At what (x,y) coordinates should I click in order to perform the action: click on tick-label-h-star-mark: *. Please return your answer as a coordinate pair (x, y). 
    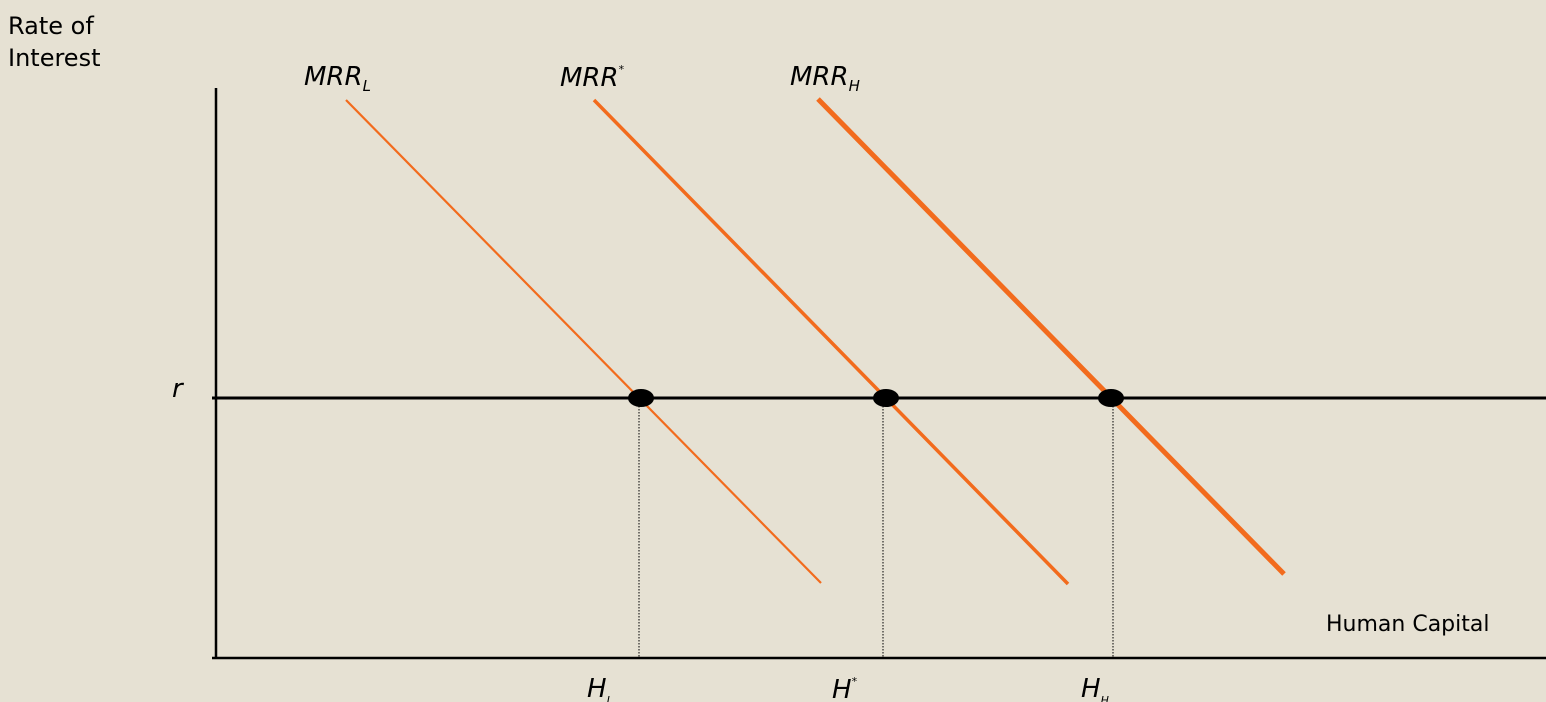
    Looking at the image, I should click on (854, 681).